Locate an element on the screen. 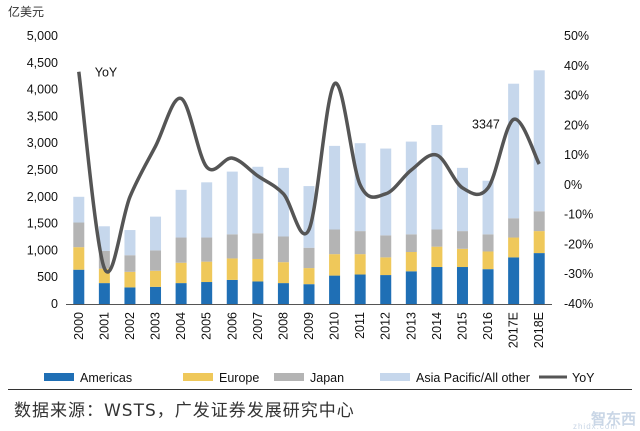 The height and width of the screenshot is (431, 640). bar-americas-2000 is located at coordinates (79, 286).